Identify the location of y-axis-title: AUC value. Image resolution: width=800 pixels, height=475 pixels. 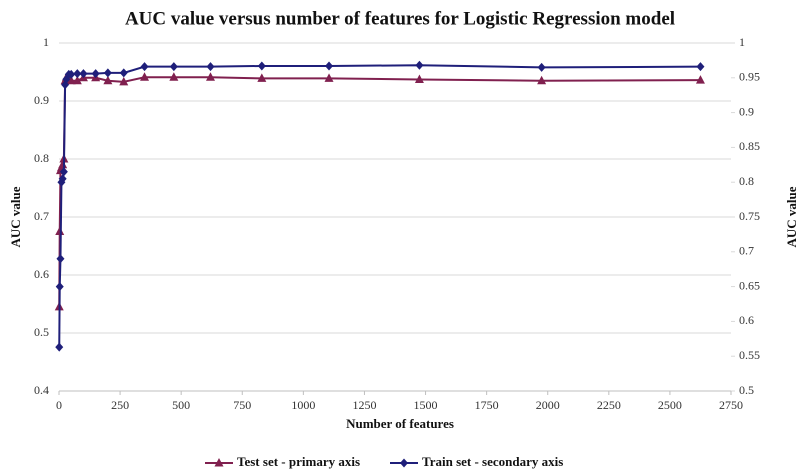
(15, 216).